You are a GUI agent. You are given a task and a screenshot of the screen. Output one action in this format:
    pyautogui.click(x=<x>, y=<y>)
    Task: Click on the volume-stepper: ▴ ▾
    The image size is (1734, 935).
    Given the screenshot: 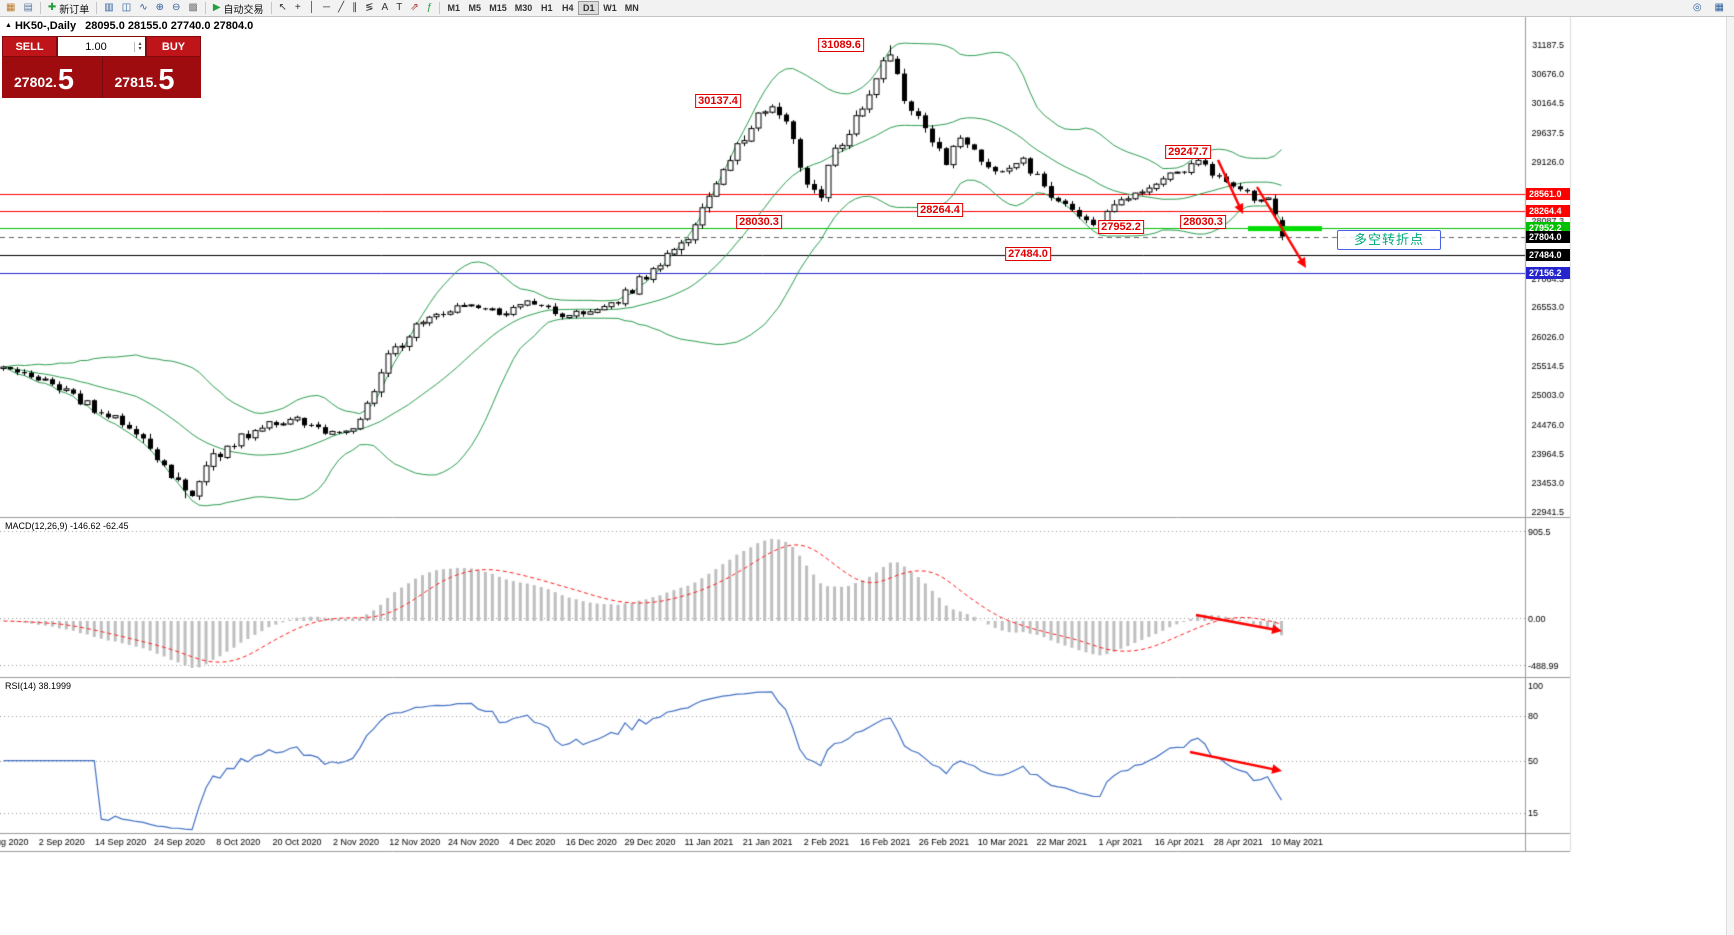 What is the action you would take?
    pyautogui.click(x=139, y=46)
    